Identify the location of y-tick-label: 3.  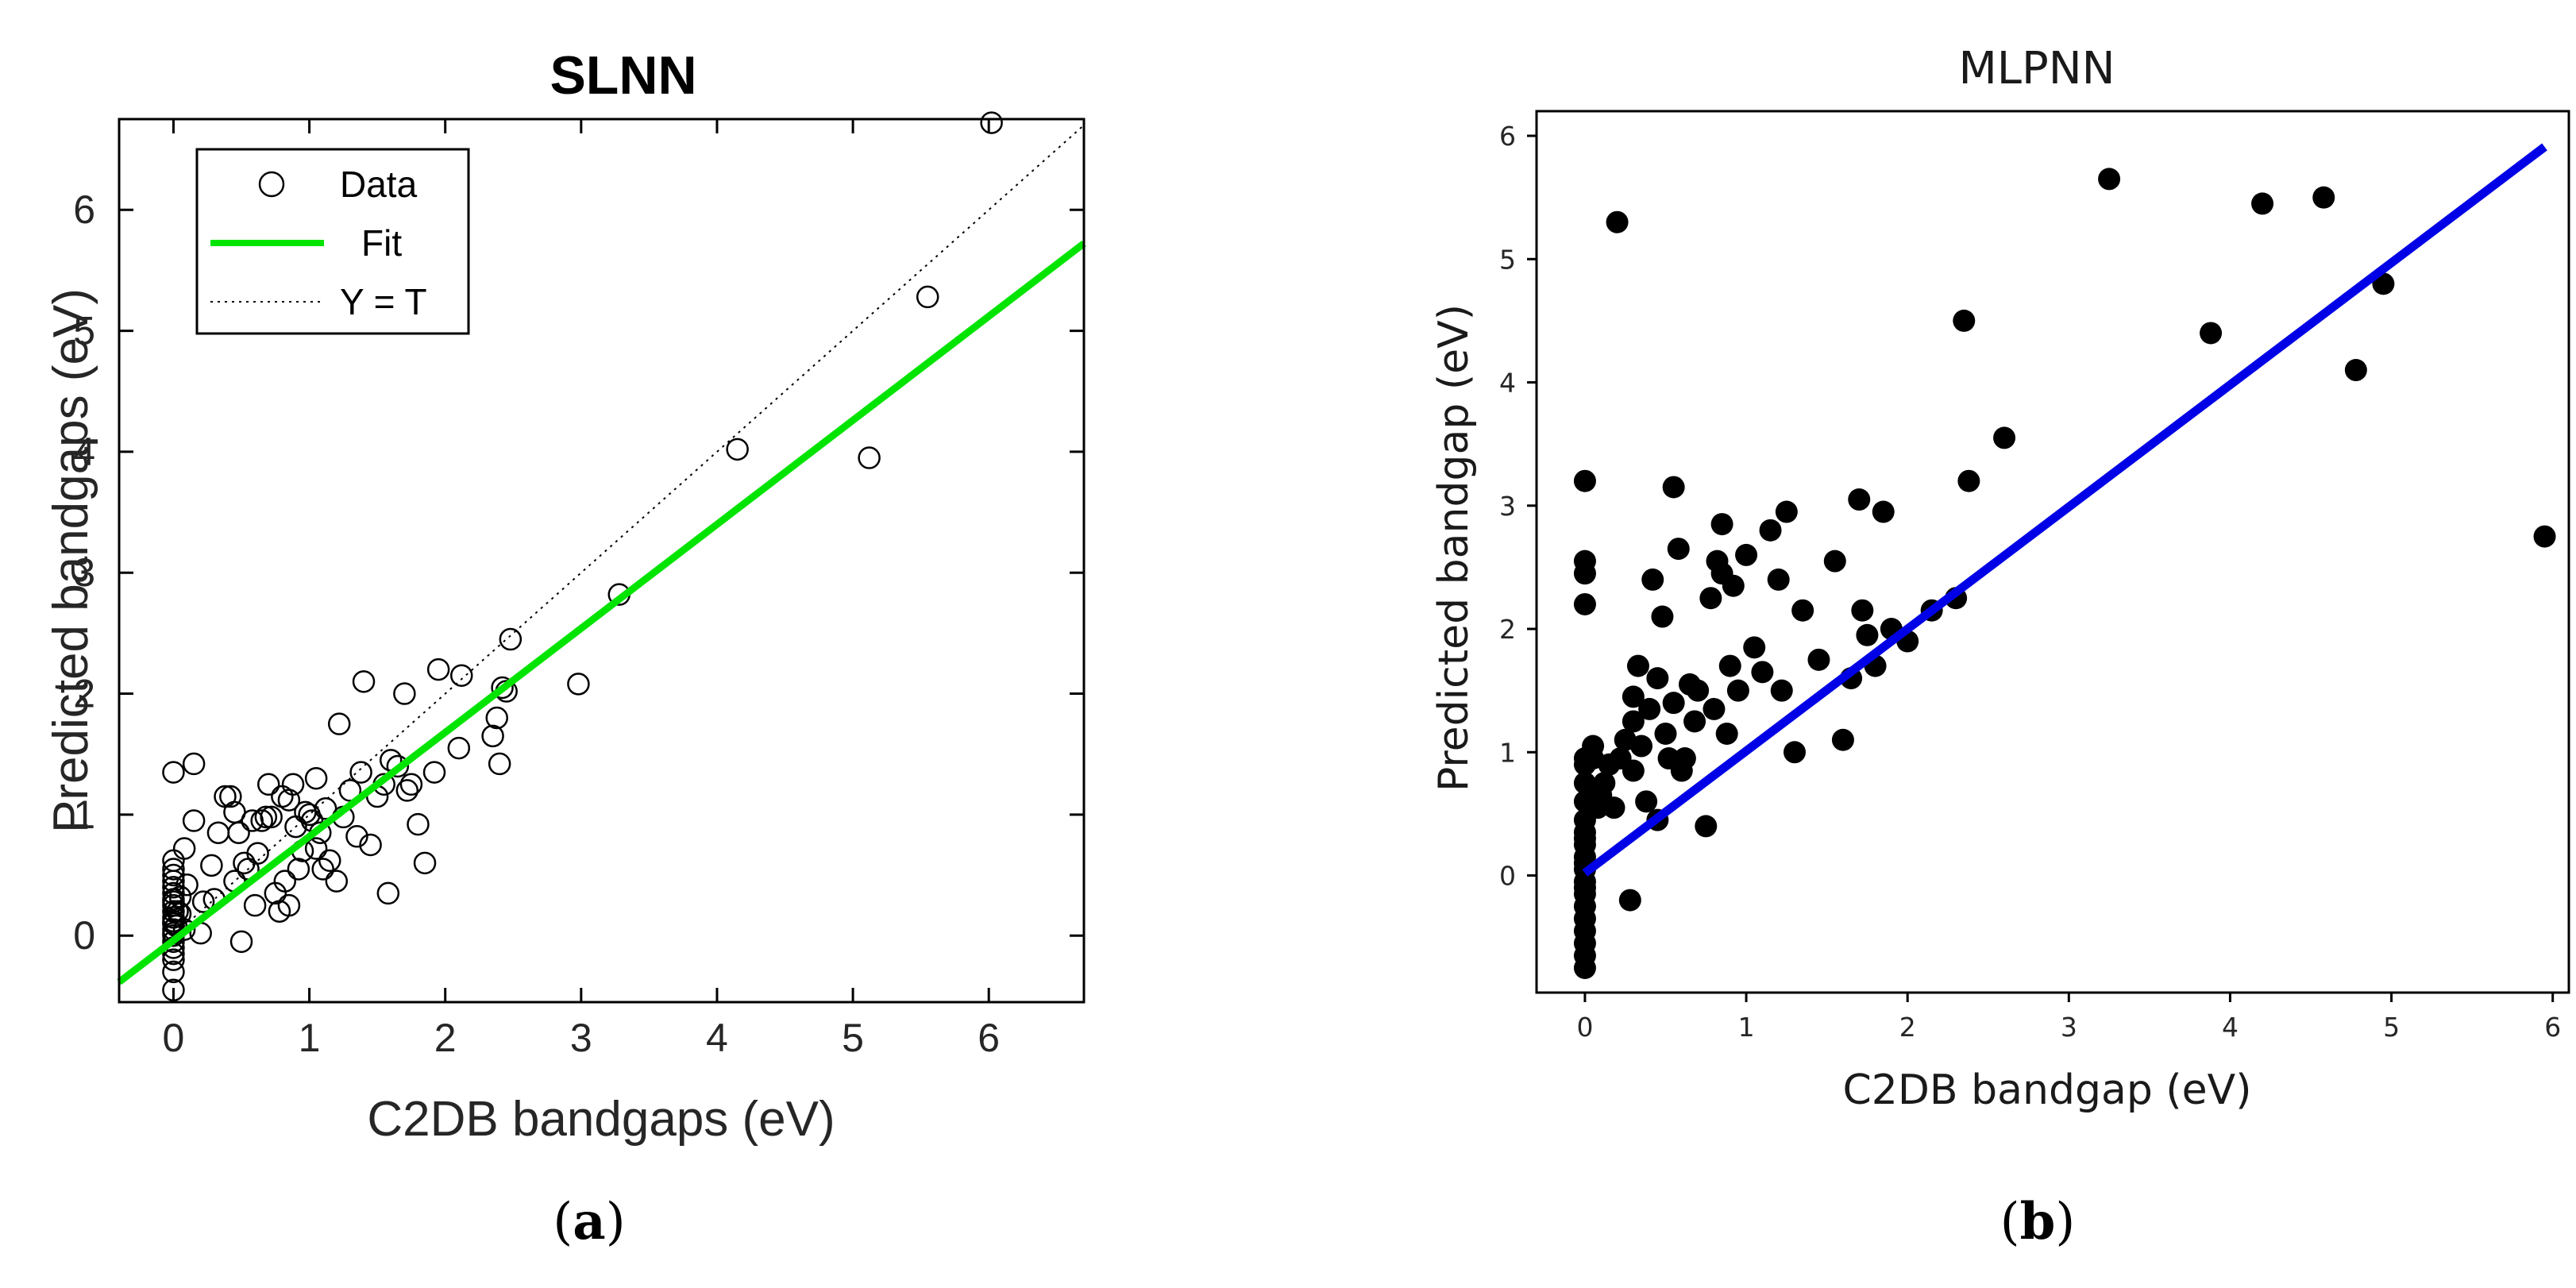
(1507, 507).